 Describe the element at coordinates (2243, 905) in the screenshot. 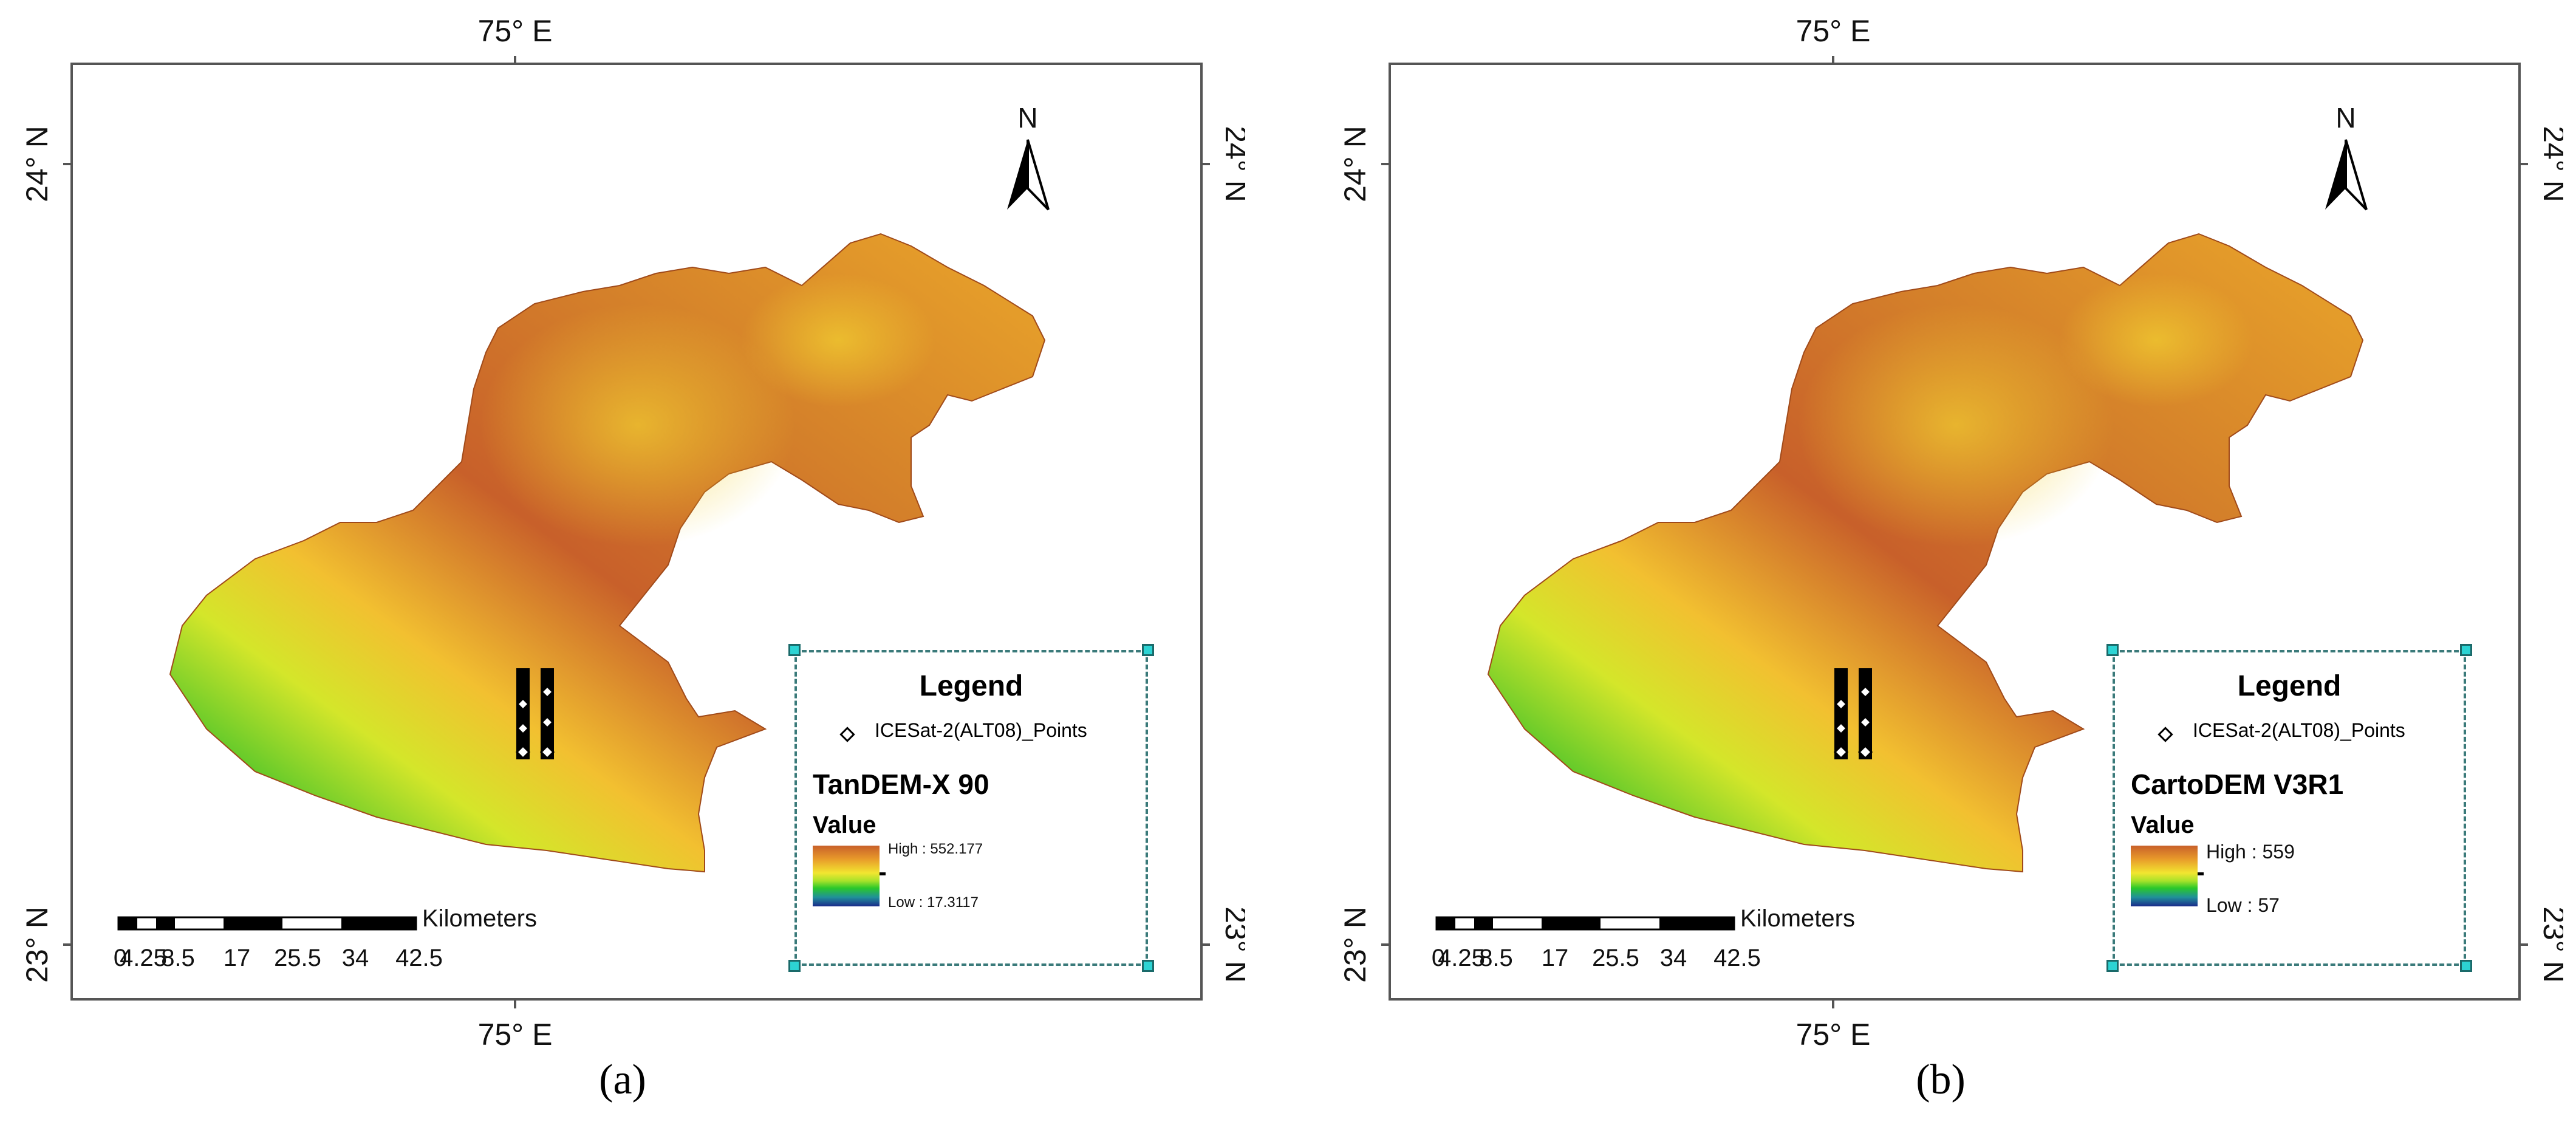

I see `legend-low: Low : 57` at that location.